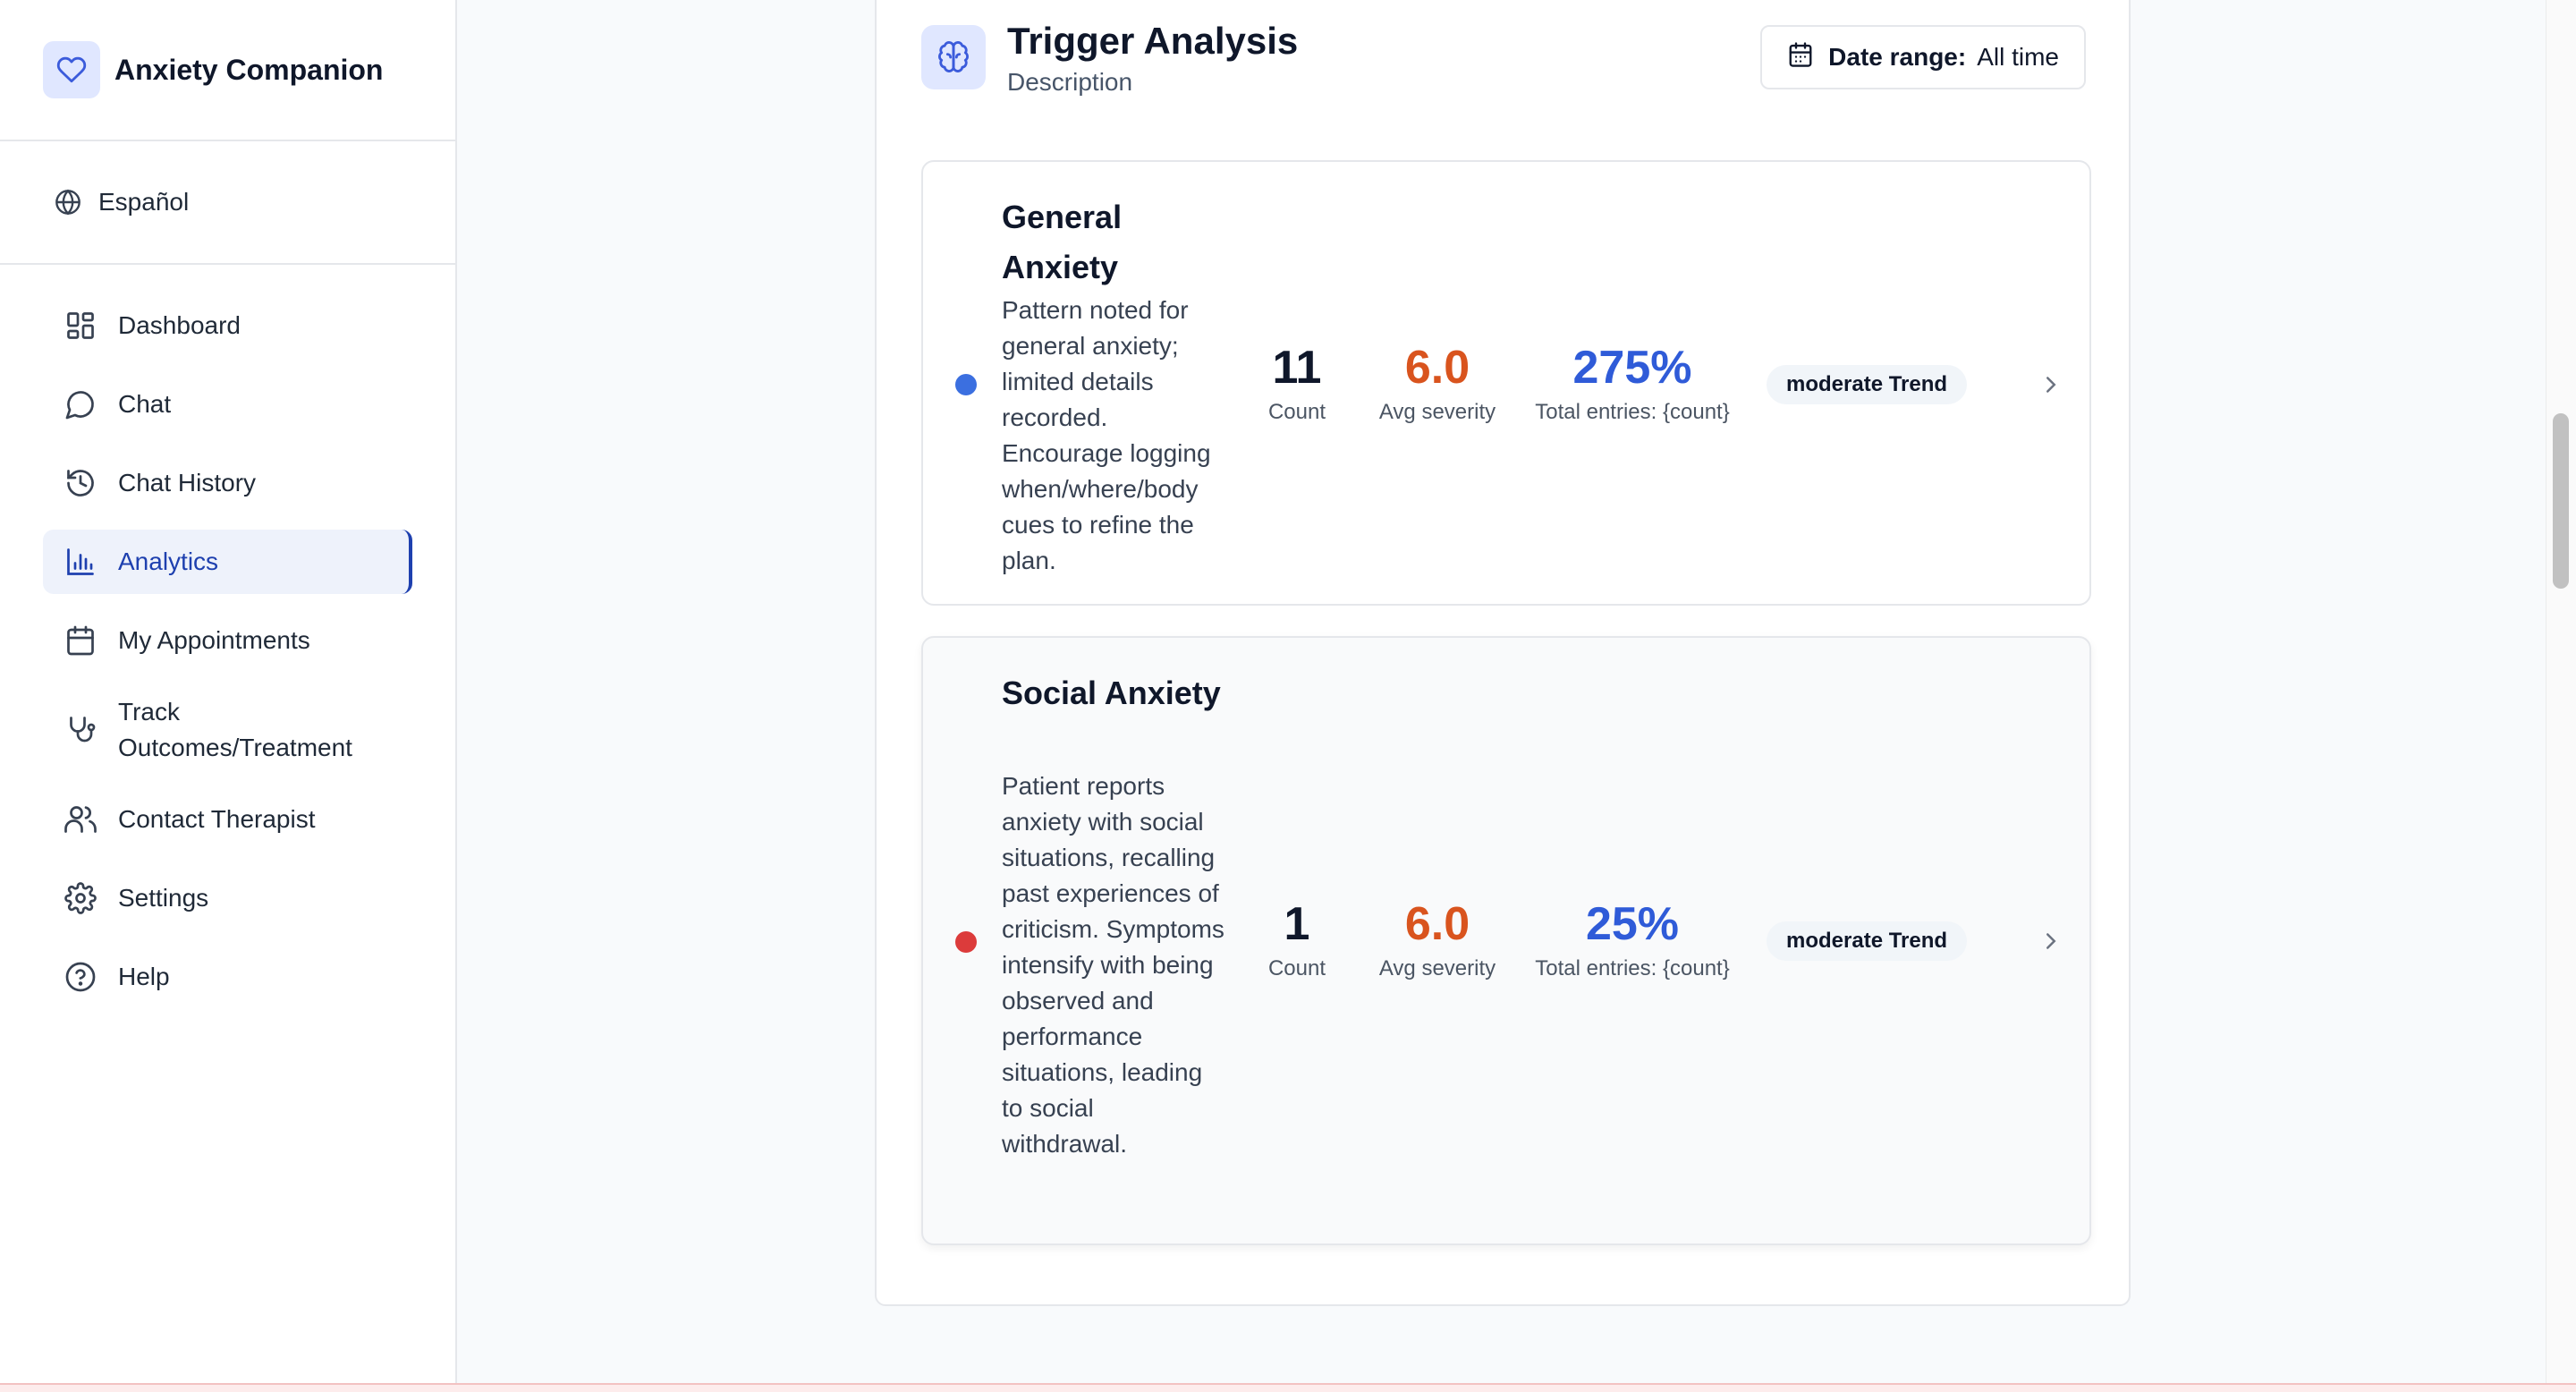 The height and width of the screenshot is (1392, 2576). Describe the element at coordinates (1632, 924) in the screenshot. I see `percent-value: 25%` at that location.